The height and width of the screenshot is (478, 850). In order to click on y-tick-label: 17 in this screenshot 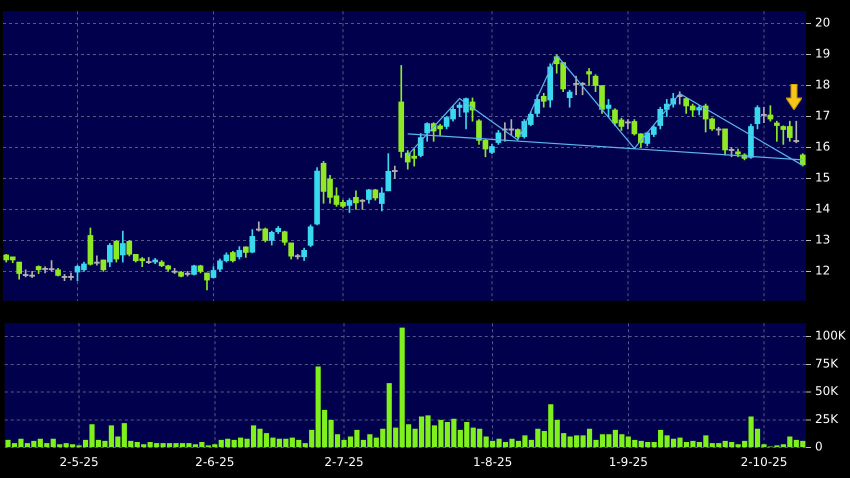, I will do `click(822, 115)`.